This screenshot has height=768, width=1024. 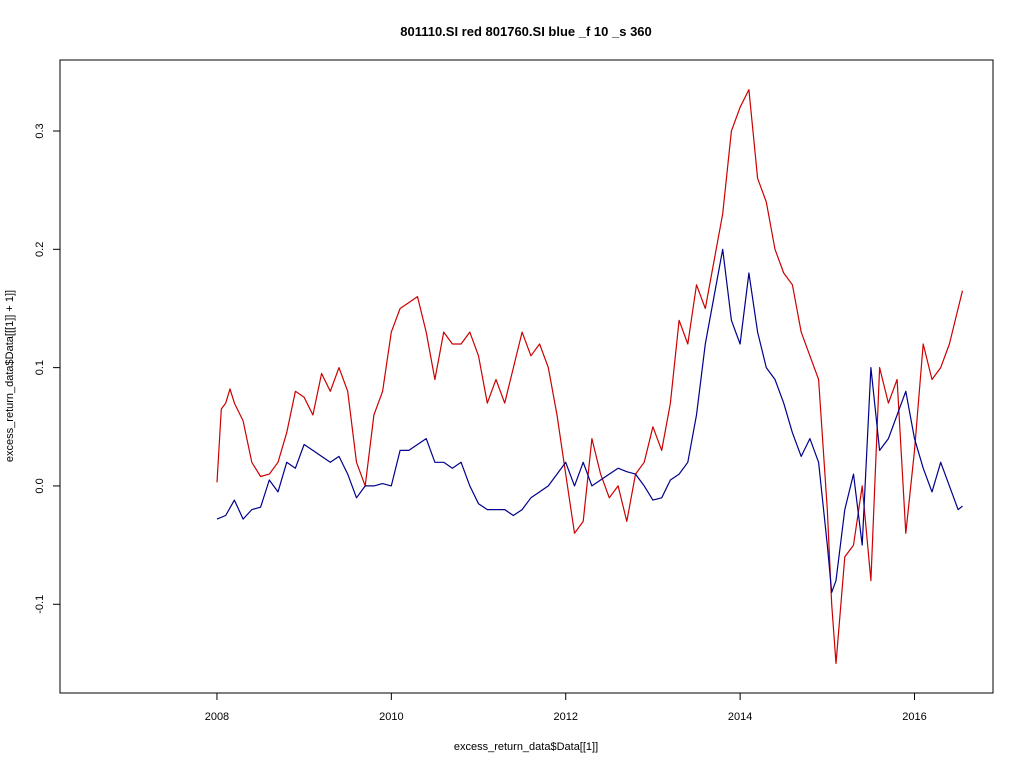 What do you see at coordinates (566, 708) in the screenshot?
I see `x-axis: 2008 2010 2012 2014 2016` at bounding box center [566, 708].